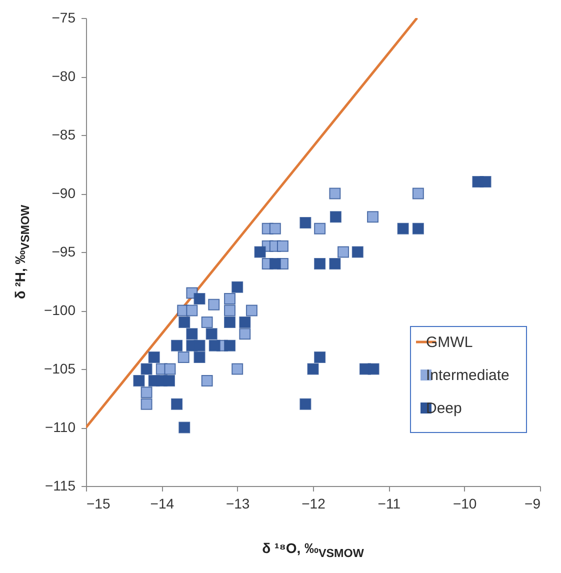 This screenshot has height=573, width=561. Describe the element at coordinates (64, 76) in the screenshot. I see `y-tick-label: −80` at that location.